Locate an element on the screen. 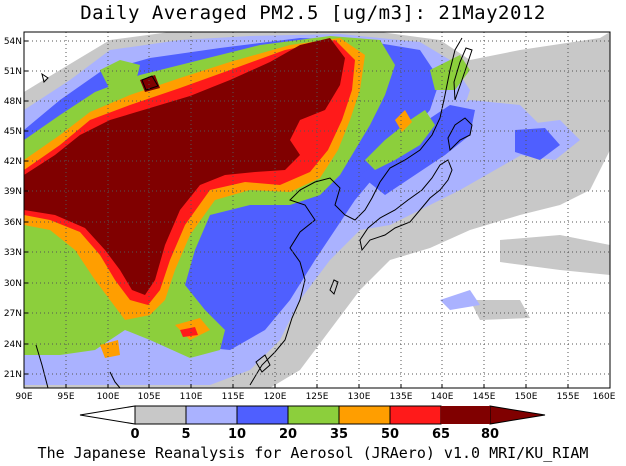 Image resolution: width=626 pixels, height=466 pixels. lon-label: 140E is located at coordinates (442, 397).